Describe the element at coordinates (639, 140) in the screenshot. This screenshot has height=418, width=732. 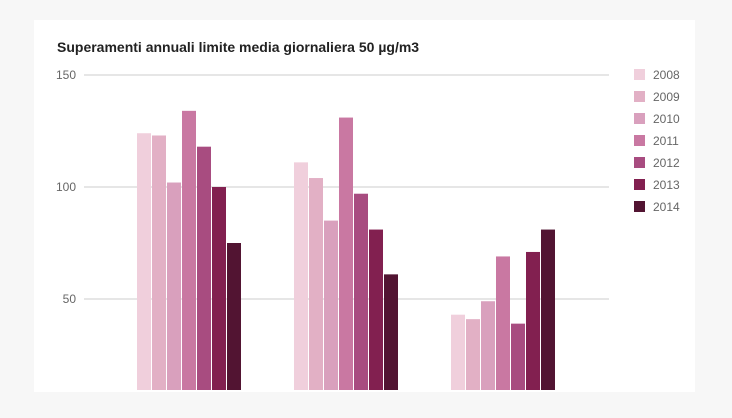
I see `legend-swatch-2011` at that location.